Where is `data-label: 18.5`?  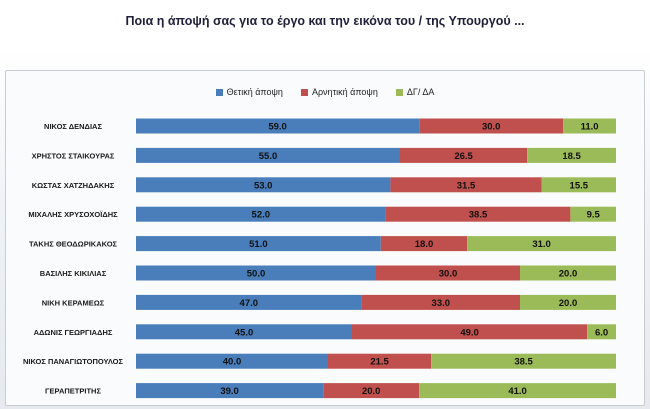 data-label: 18.5 is located at coordinates (571, 156).